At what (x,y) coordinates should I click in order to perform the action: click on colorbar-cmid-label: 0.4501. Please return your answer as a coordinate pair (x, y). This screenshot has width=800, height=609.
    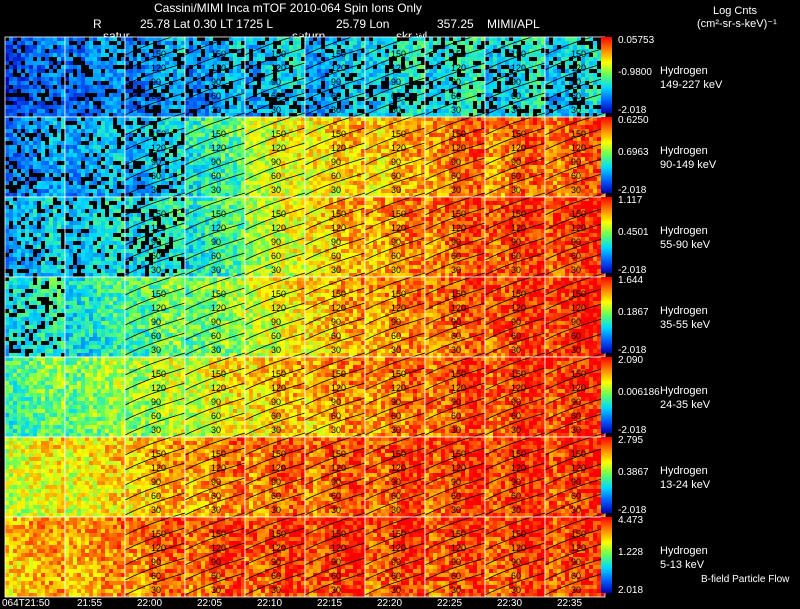
    Looking at the image, I should click on (633, 232).